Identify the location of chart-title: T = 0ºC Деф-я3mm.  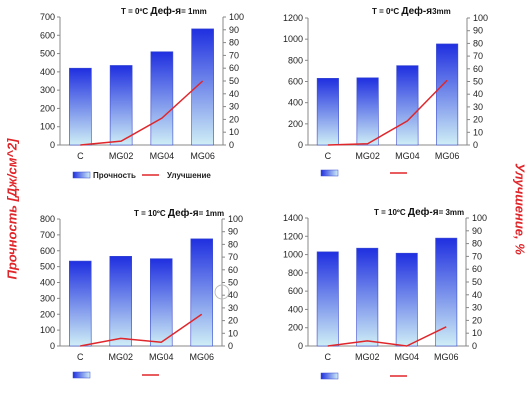
(411, 11).